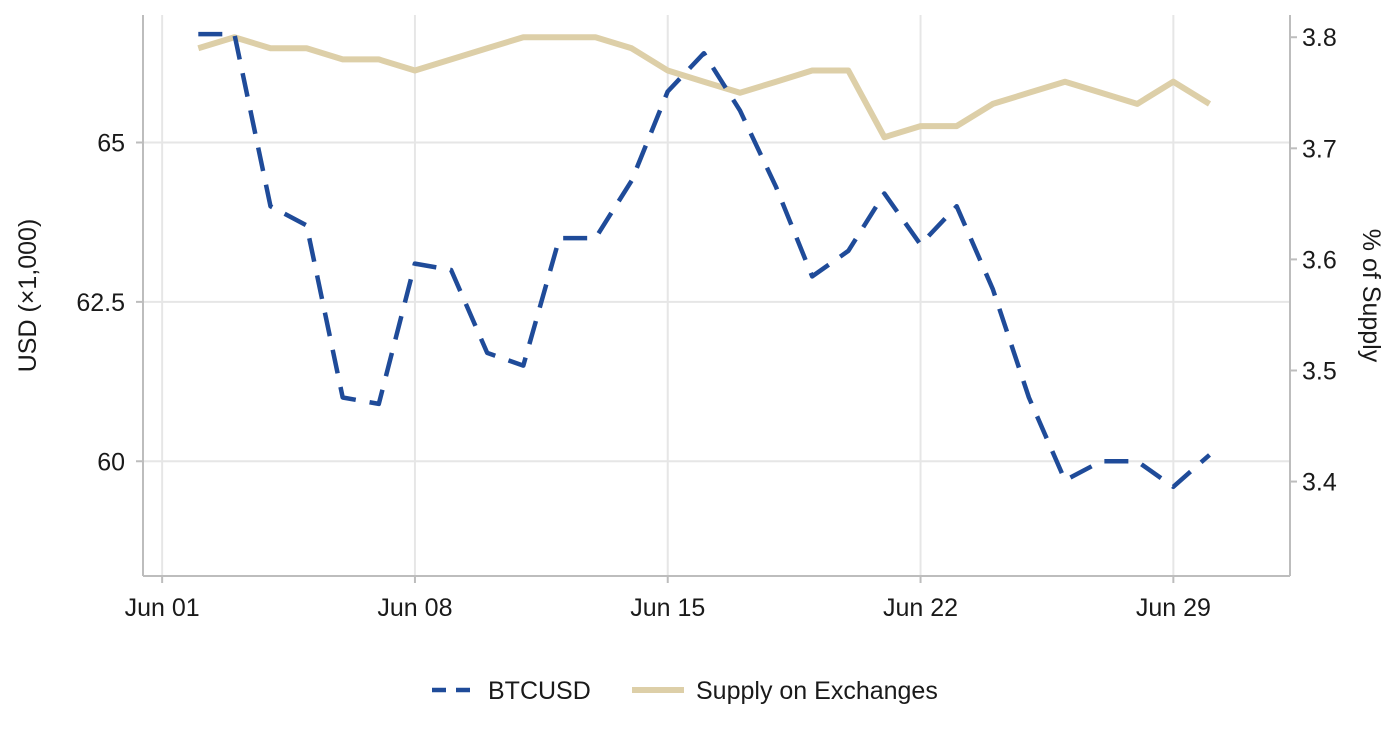  What do you see at coordinates (28, 296) in the screenshot?
I see `y-axis-left-title: USD (×1,000)` at bounding box center [28, 296].